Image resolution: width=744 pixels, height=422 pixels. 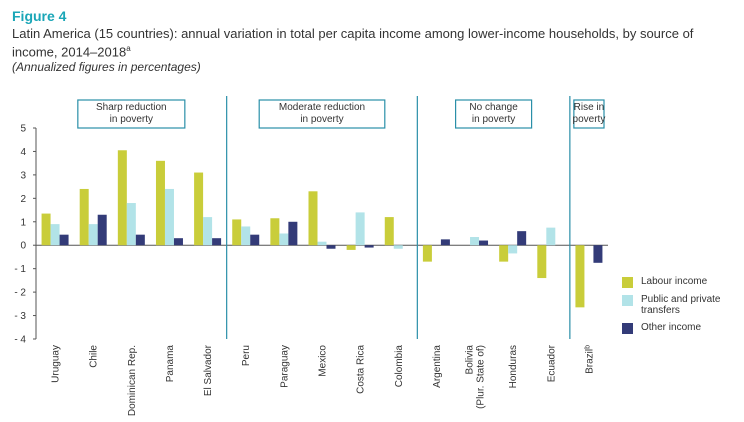 I want to click on x-tick-label: Bolivia, so click(x=470, y=360).